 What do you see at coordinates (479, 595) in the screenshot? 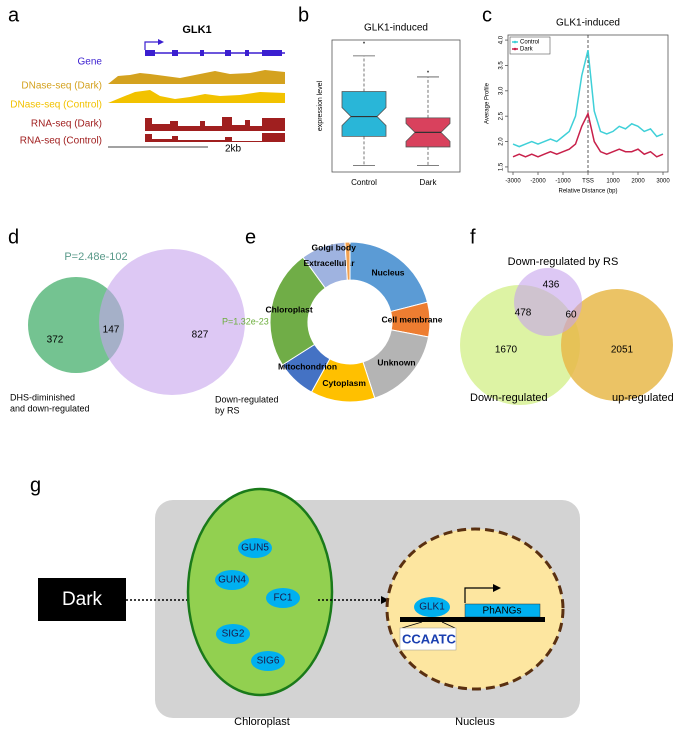
I see `transcription-arrow` at bounding box center [479, 595].